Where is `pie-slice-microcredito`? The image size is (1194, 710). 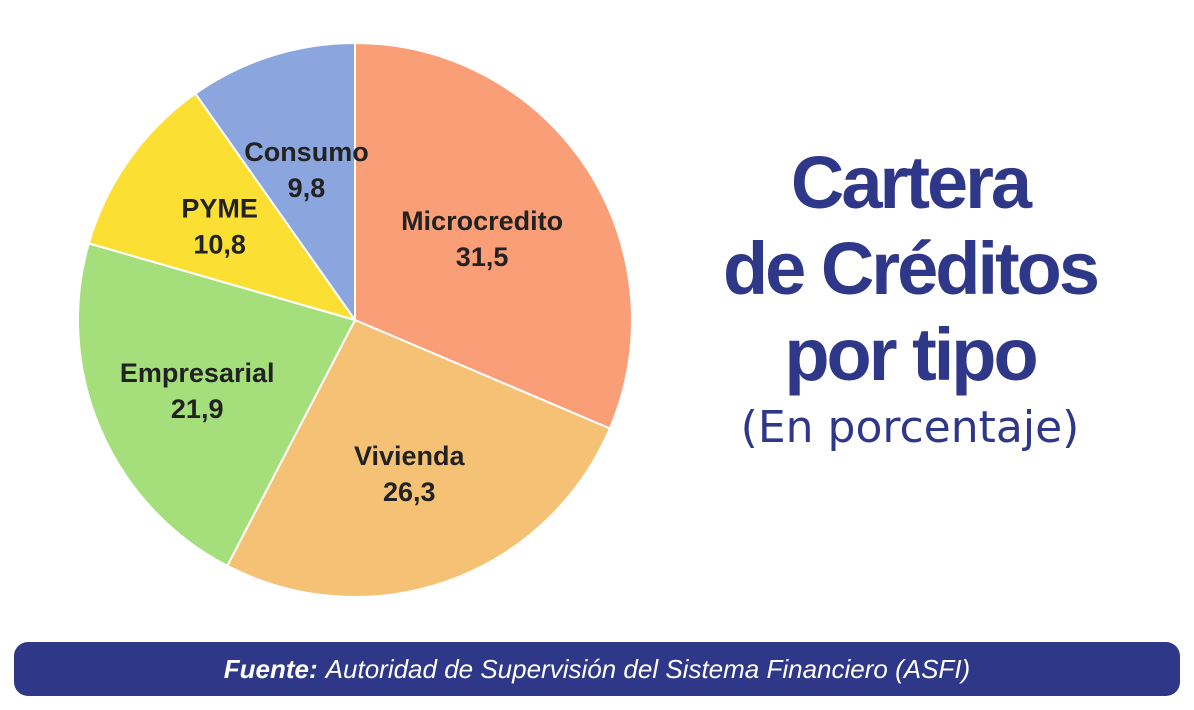 pie-slice-microcredito is located at coordinates (493, 235).